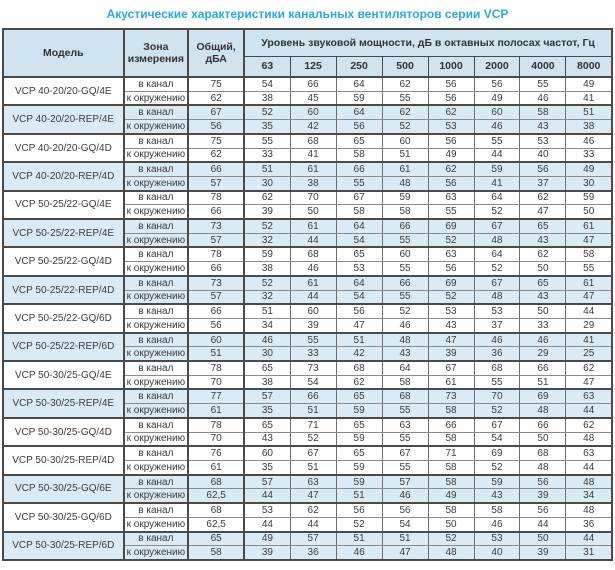 This screenshot has height=570, width=615. Describe the element at coordinates (216, 325) in the screenshot. I see `total-dba-cell: 56` at that location.